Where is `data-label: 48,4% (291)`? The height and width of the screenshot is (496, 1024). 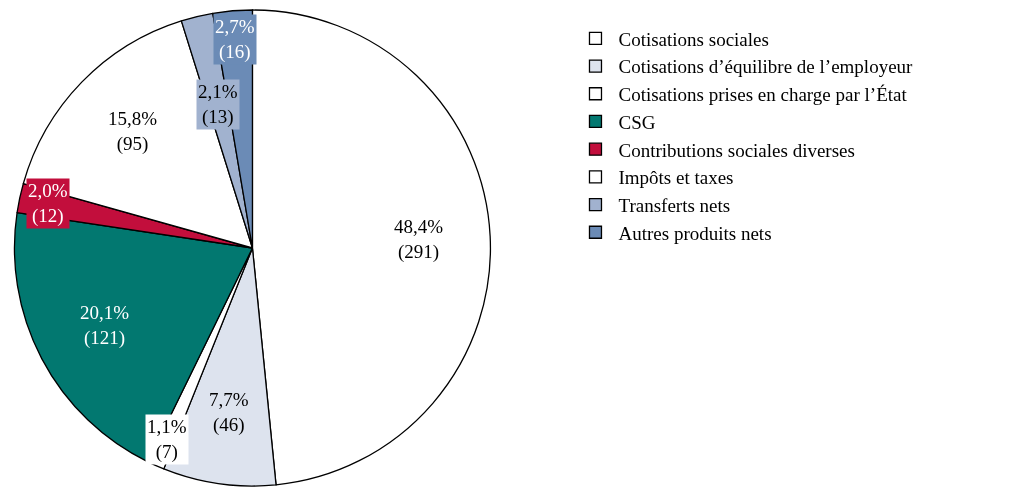 data-label: 48,4% (291) is located at coordinates (419, 239).